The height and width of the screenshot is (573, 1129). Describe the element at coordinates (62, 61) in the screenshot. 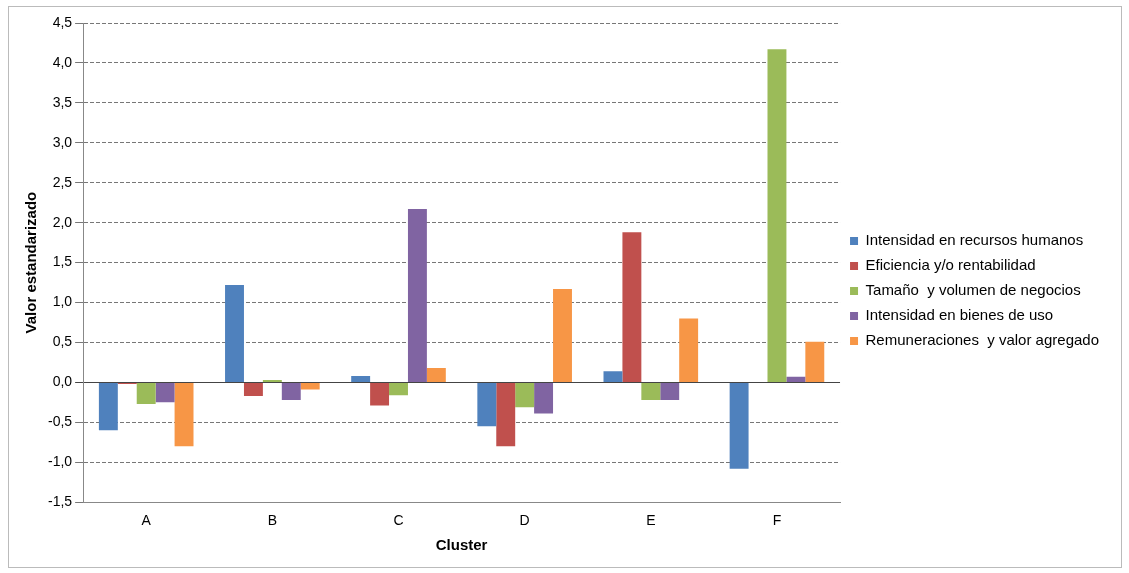

I see `y-tick-label: 4,0` at that location.